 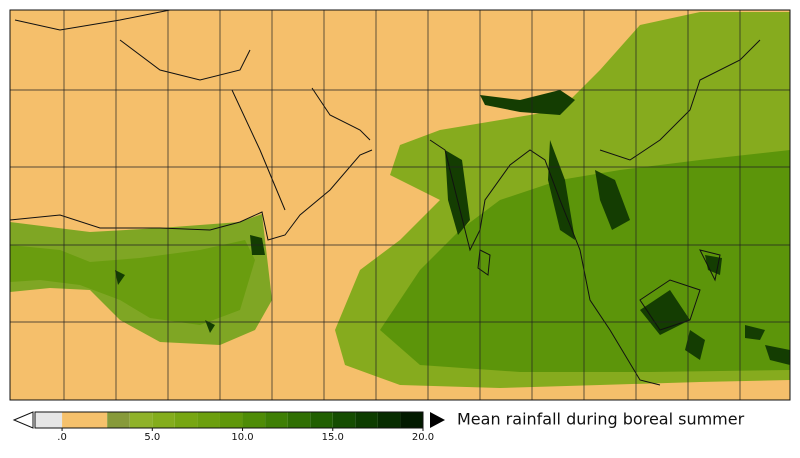 I want to click on colorbar-frame, so click(x=229, y=420).